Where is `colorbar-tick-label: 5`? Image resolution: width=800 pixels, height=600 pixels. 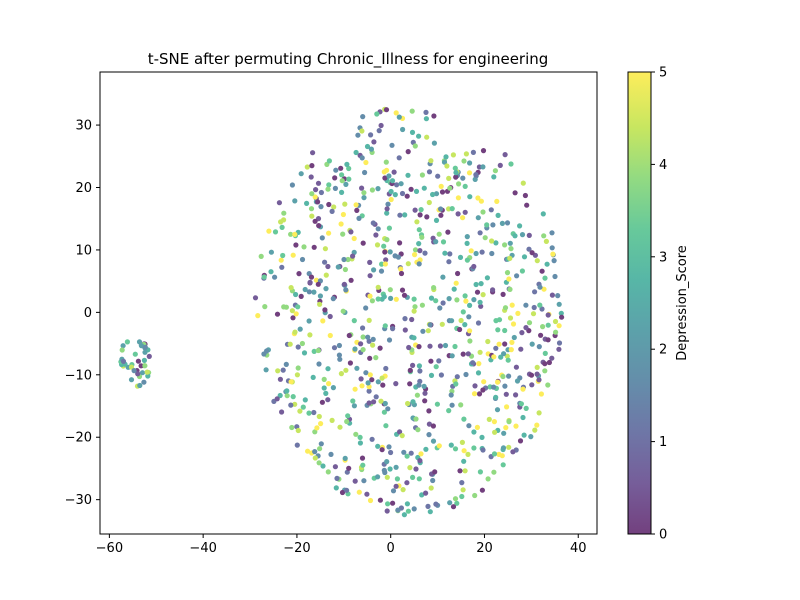 colorbar-tick-label: 5 is located at coordinates (663, 73).